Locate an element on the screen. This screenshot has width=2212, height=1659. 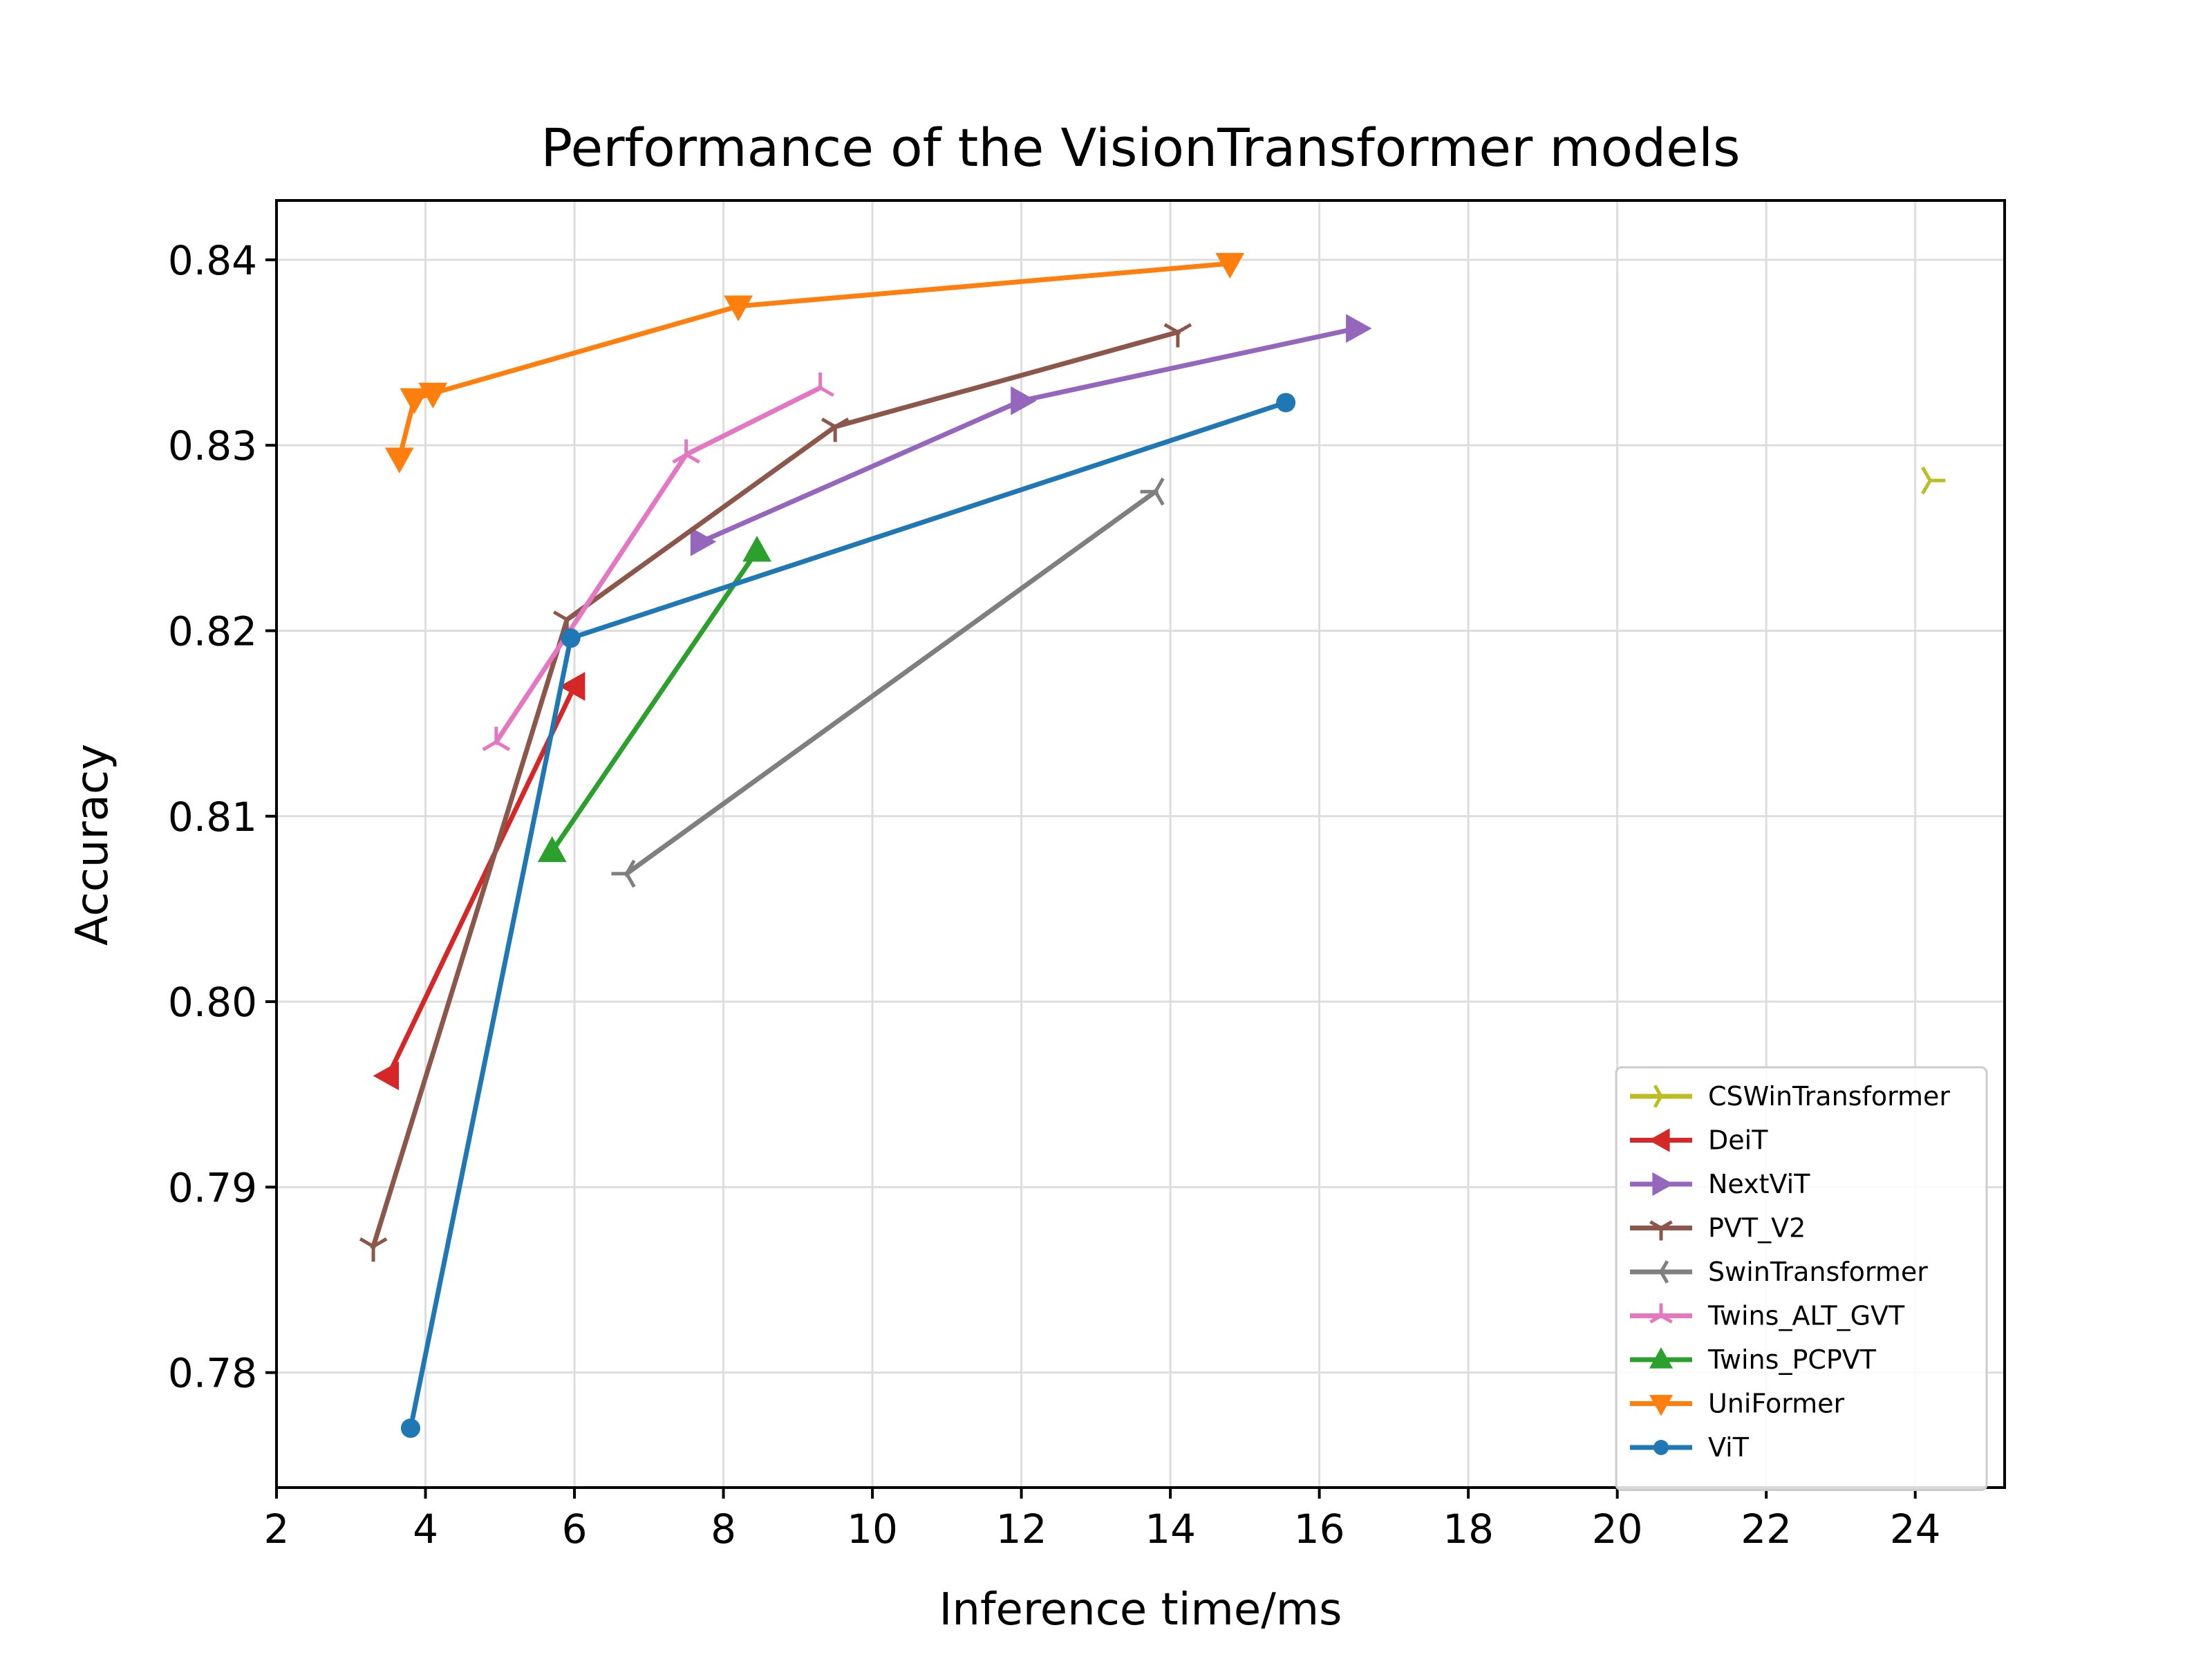
legend-marker-pvt-v2 is located at coordinates (1661, 1230).